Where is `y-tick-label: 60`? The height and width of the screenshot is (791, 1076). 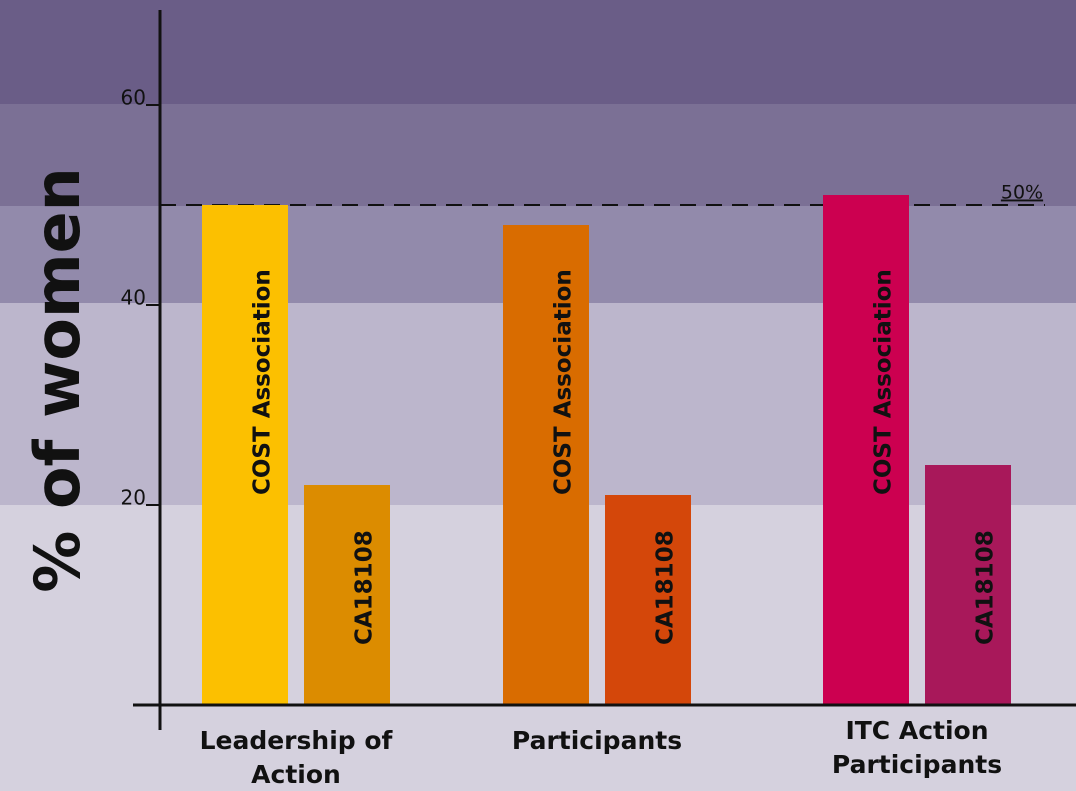 y-tick-label: 60 is located at coordinates (133, 98).